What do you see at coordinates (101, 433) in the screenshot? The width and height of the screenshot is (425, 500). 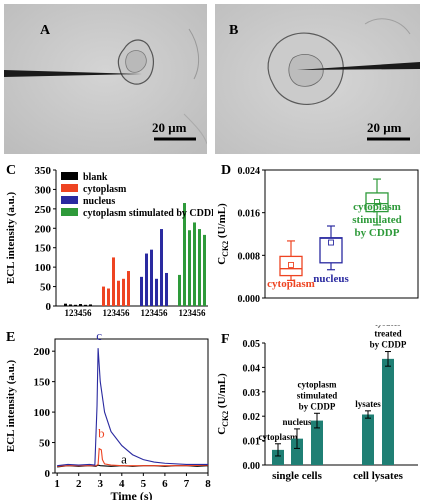 I see `series-label-b: b` at bounding box center [101, 433].